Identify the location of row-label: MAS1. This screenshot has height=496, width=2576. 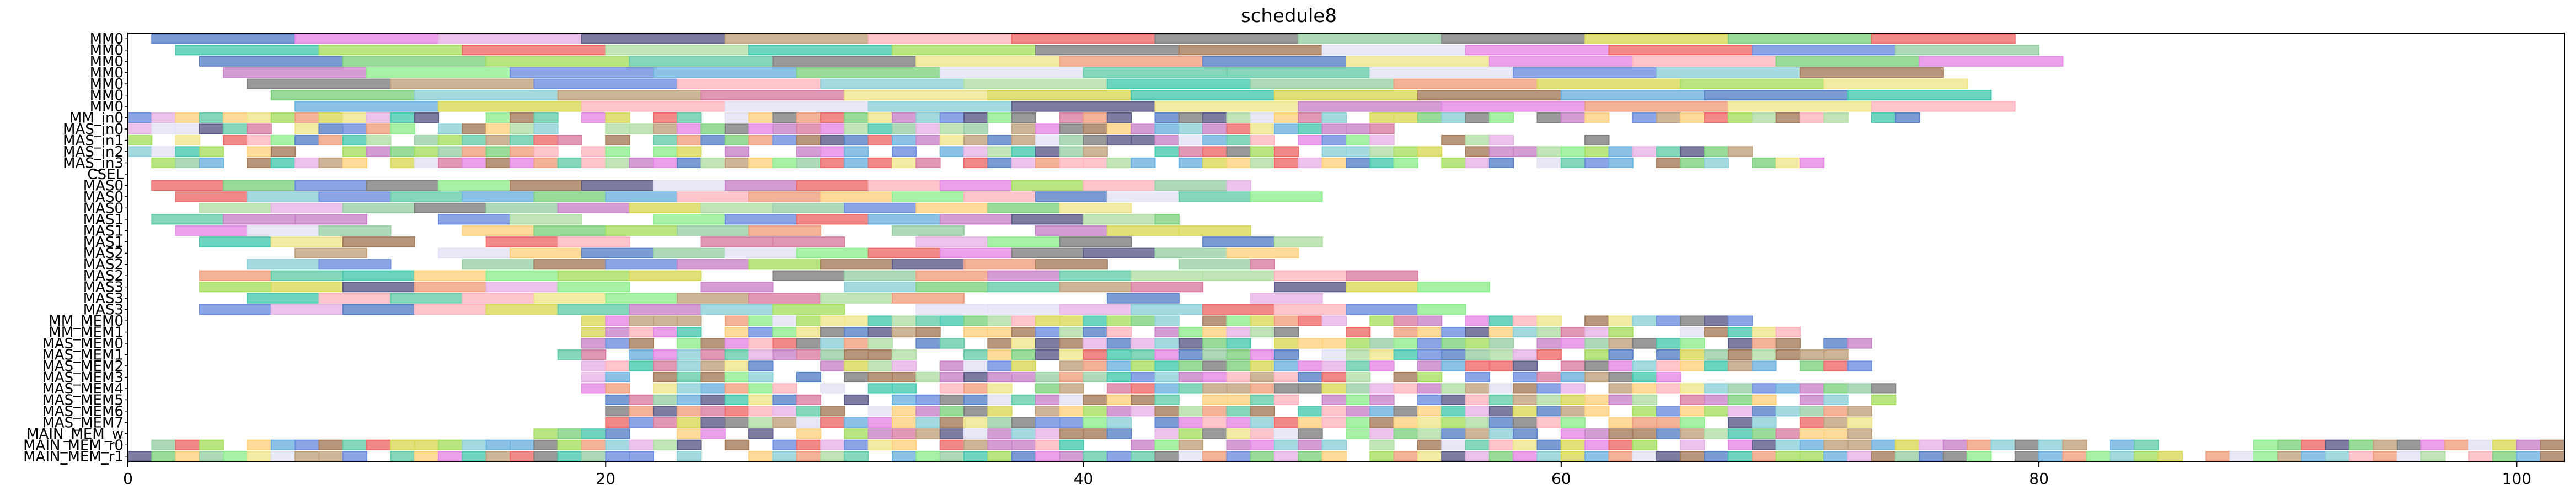
(103, 220).